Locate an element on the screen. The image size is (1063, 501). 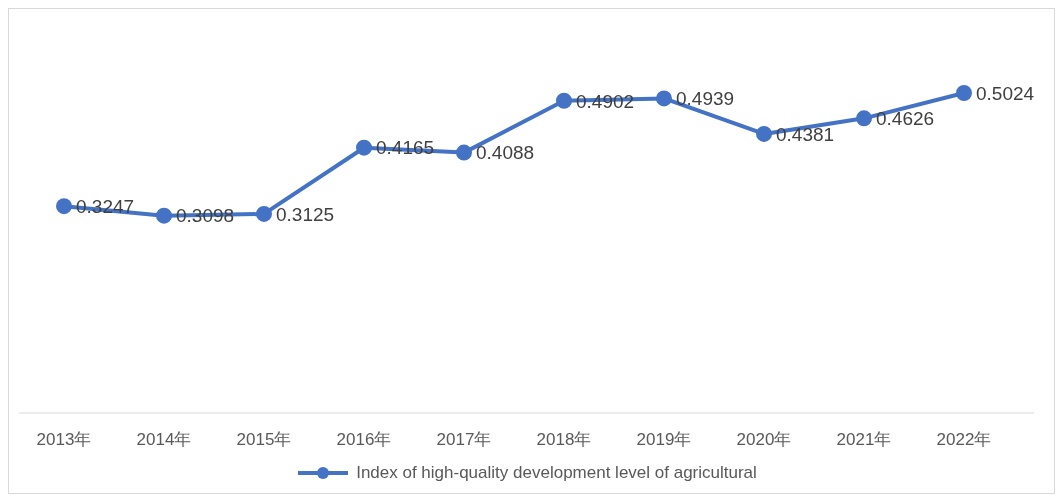
data-label: 0.4381 is located at coordinates (805, 134).